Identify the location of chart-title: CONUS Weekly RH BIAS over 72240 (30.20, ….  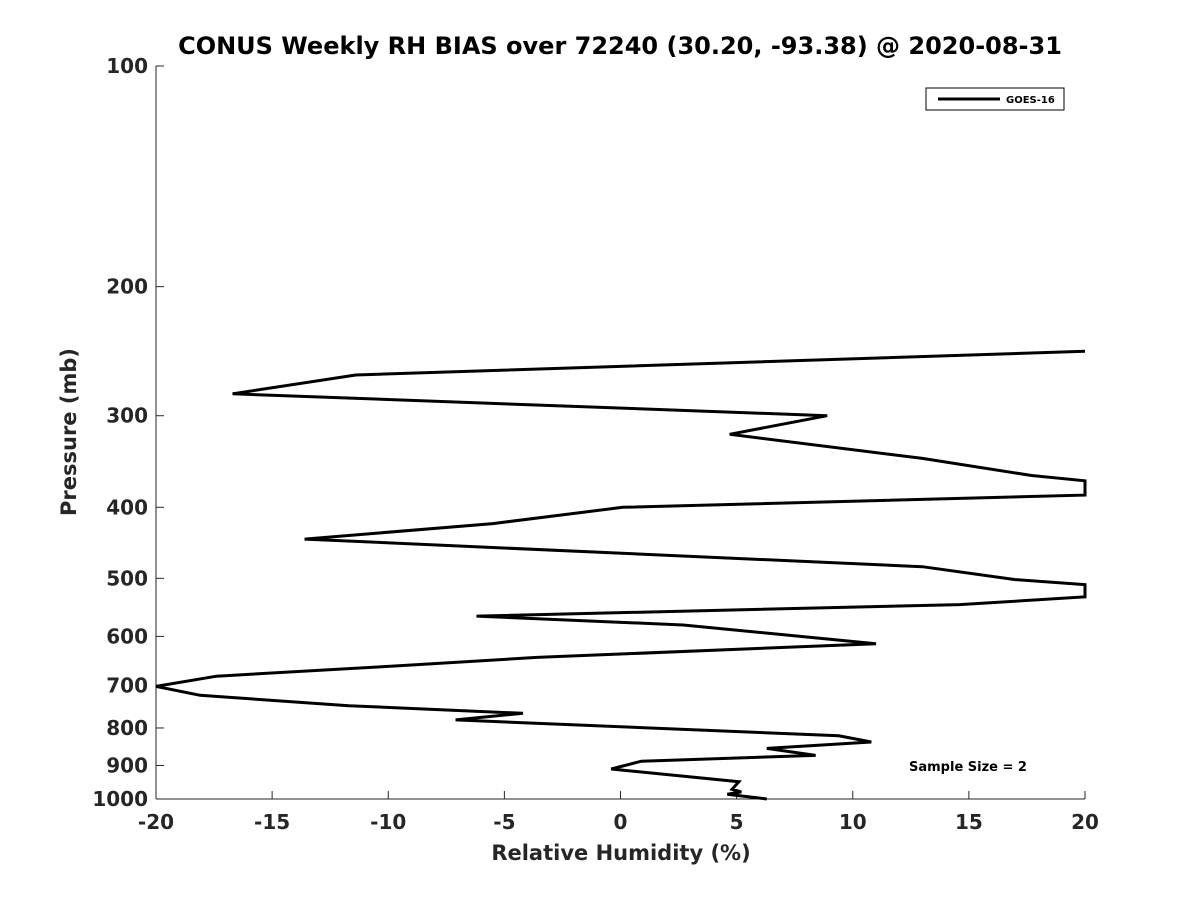
(620, 46).